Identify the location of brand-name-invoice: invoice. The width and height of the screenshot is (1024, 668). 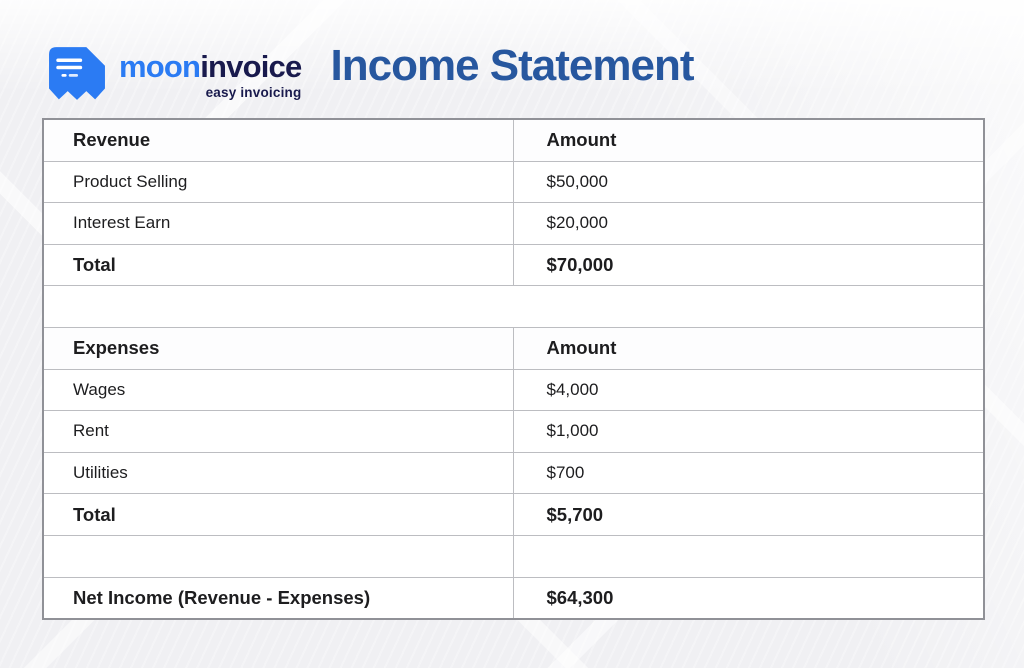
(251, 66).